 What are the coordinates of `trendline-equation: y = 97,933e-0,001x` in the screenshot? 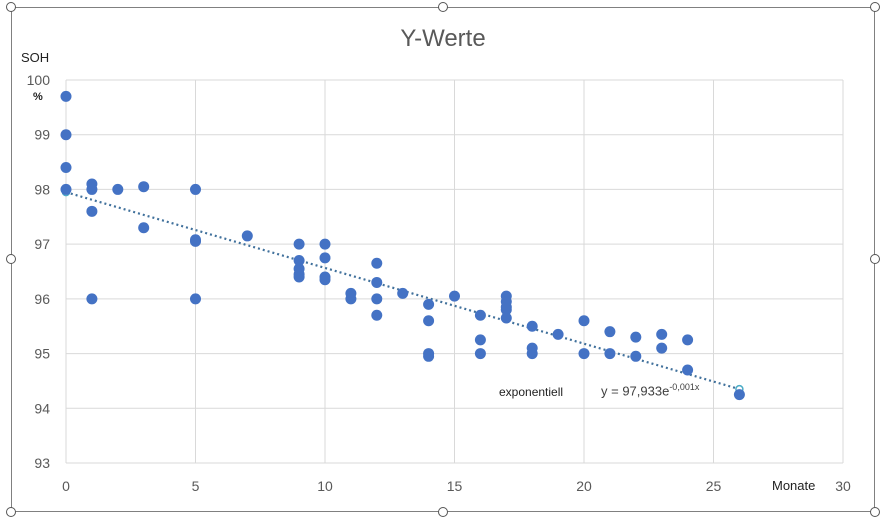 It's located at (650, 390).